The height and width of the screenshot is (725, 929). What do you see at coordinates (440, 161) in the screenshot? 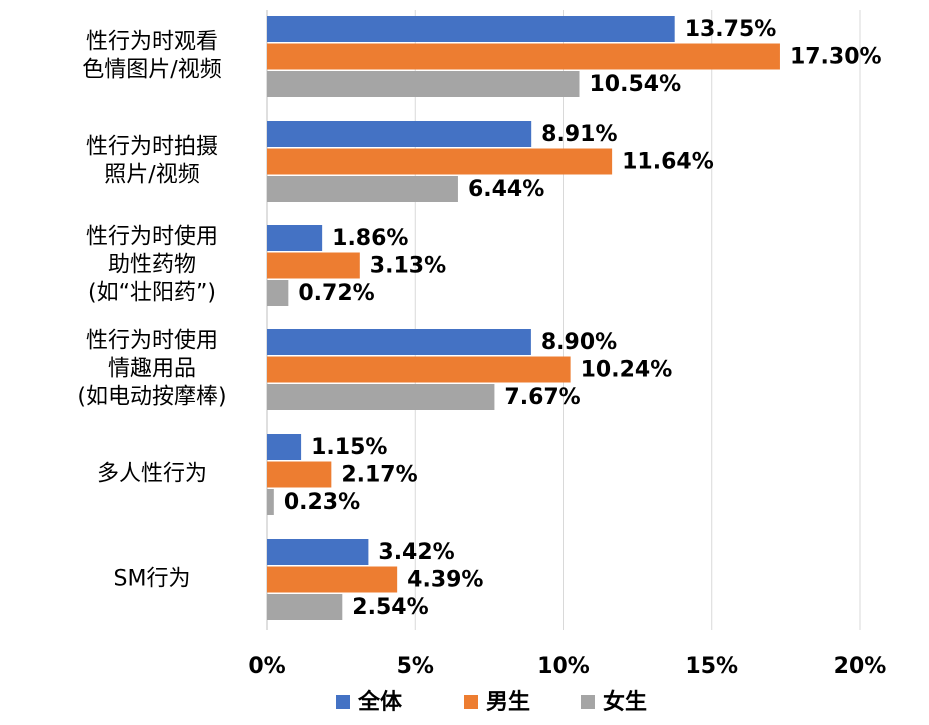
I see `bar-男生-1` at bounding box center [440, 161].